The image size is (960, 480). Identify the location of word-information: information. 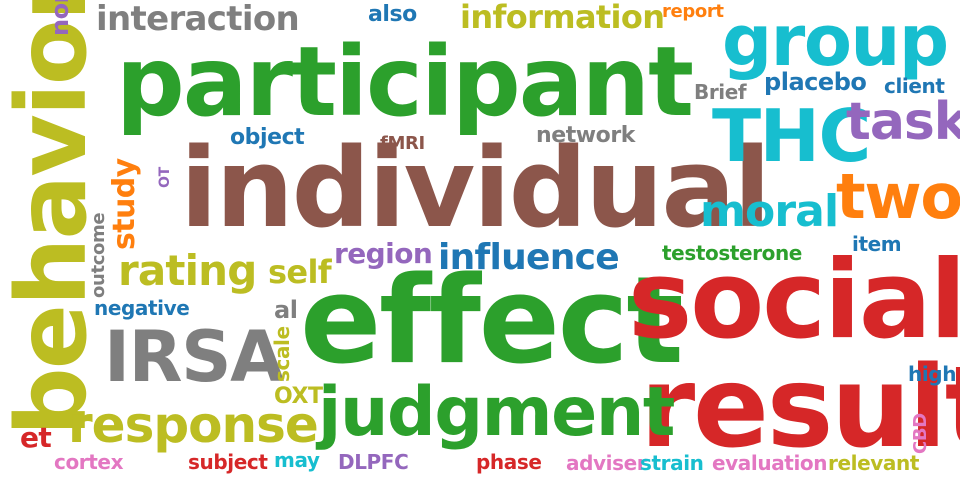
(562, 18).